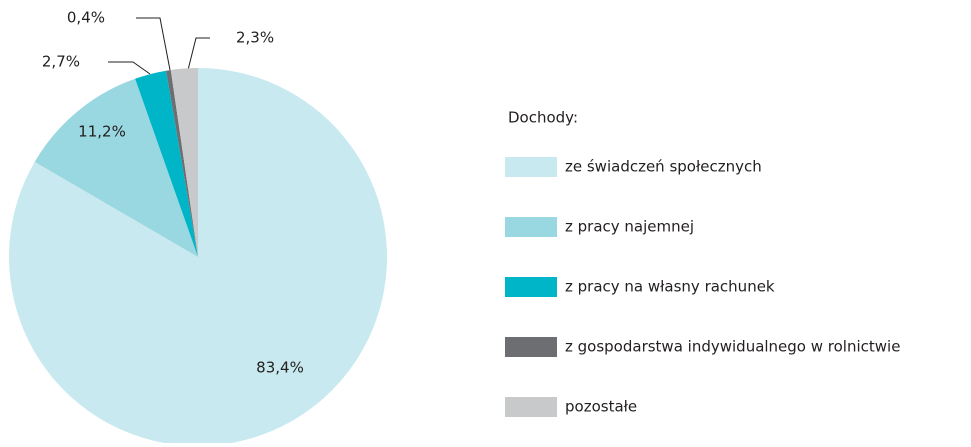 The width and height of the screenshot is (971, 447). Describe the element at coordinates (61, 62) in the screenshot. I see `data-label: 2,7%` at that location.